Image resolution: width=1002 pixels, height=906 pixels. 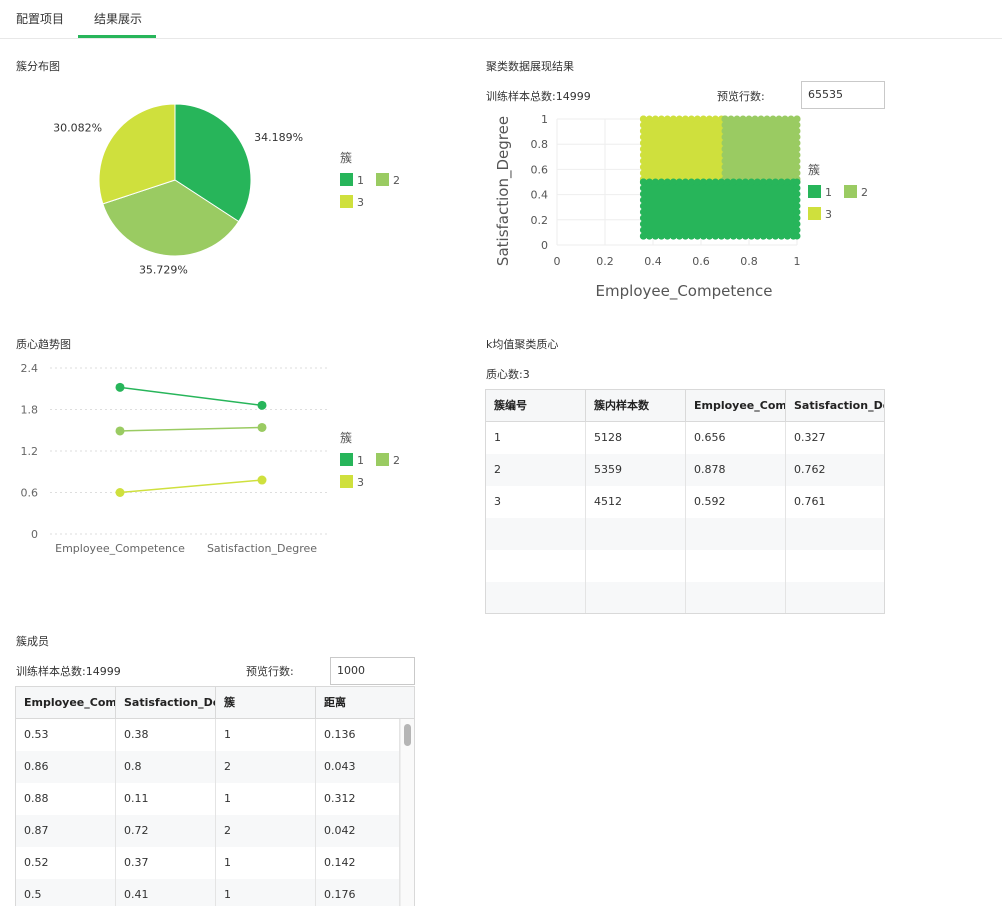 What do you see at coordinates (360, 460) in the screenshot?
I see `legend-label-1: 1` at bounding box center [360, 460].